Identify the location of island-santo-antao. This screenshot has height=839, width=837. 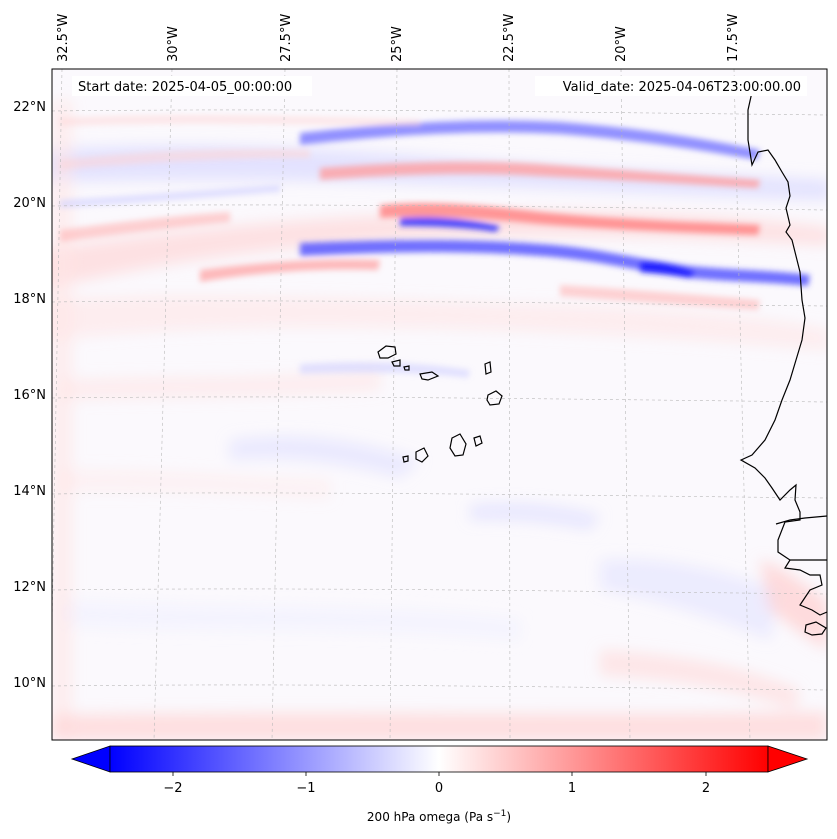
(387, 352).